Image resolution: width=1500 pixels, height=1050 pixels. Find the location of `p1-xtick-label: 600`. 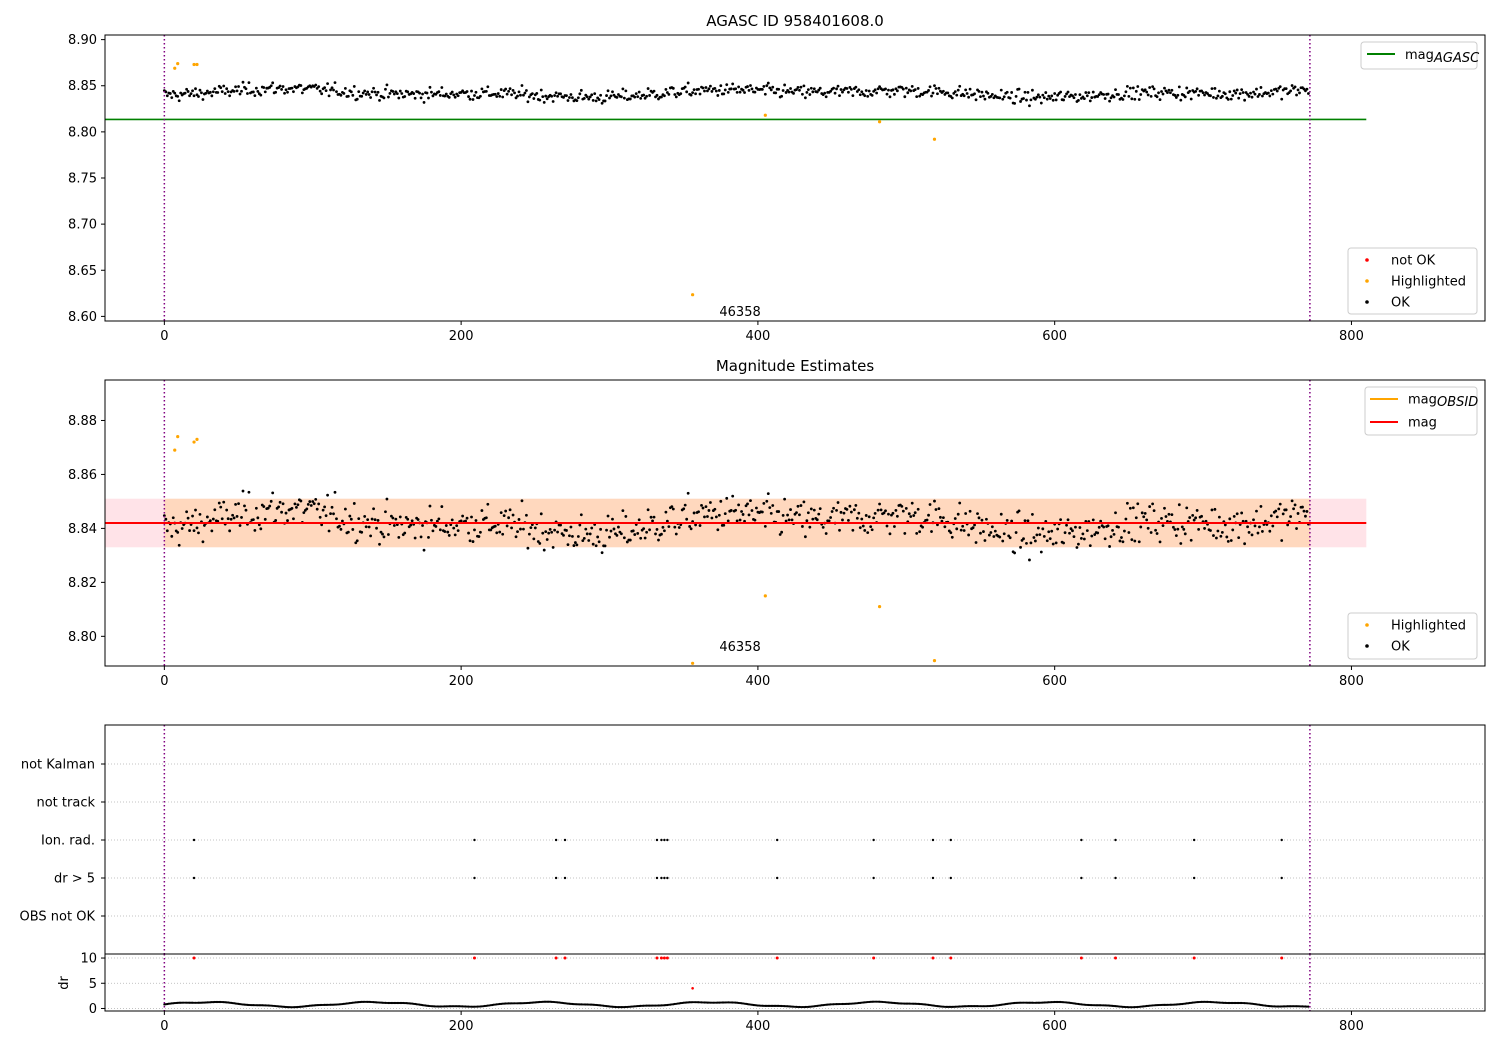

p1-xtick-label: 600 is located at coordinates (1054, 336).